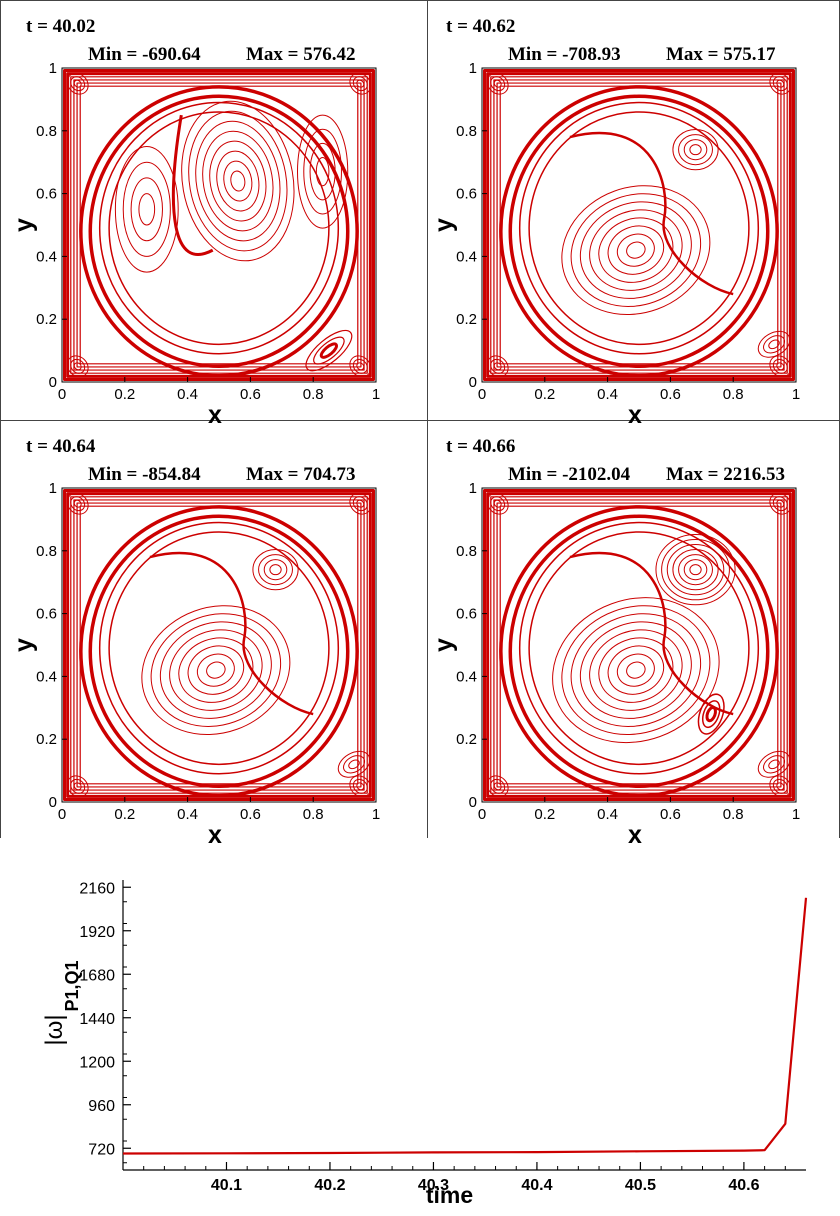 The width and height of the screenshot is (840, 1216). I want to click on chart-x-tick-label: 40.5, so click(640, 1185).